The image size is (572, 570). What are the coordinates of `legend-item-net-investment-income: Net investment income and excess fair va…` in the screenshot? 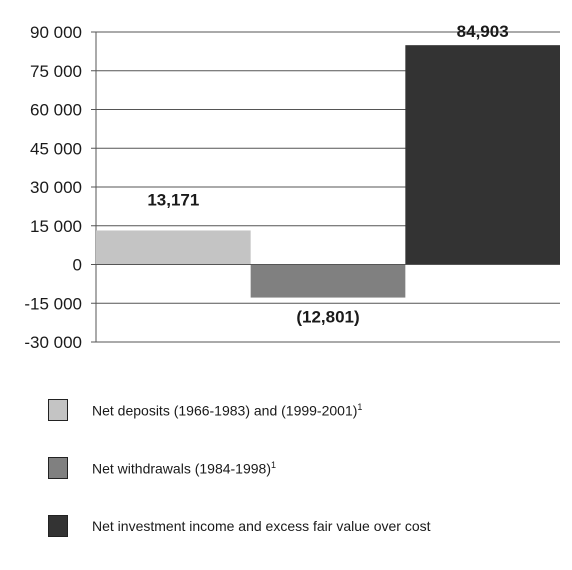 It's located at (239, 526).